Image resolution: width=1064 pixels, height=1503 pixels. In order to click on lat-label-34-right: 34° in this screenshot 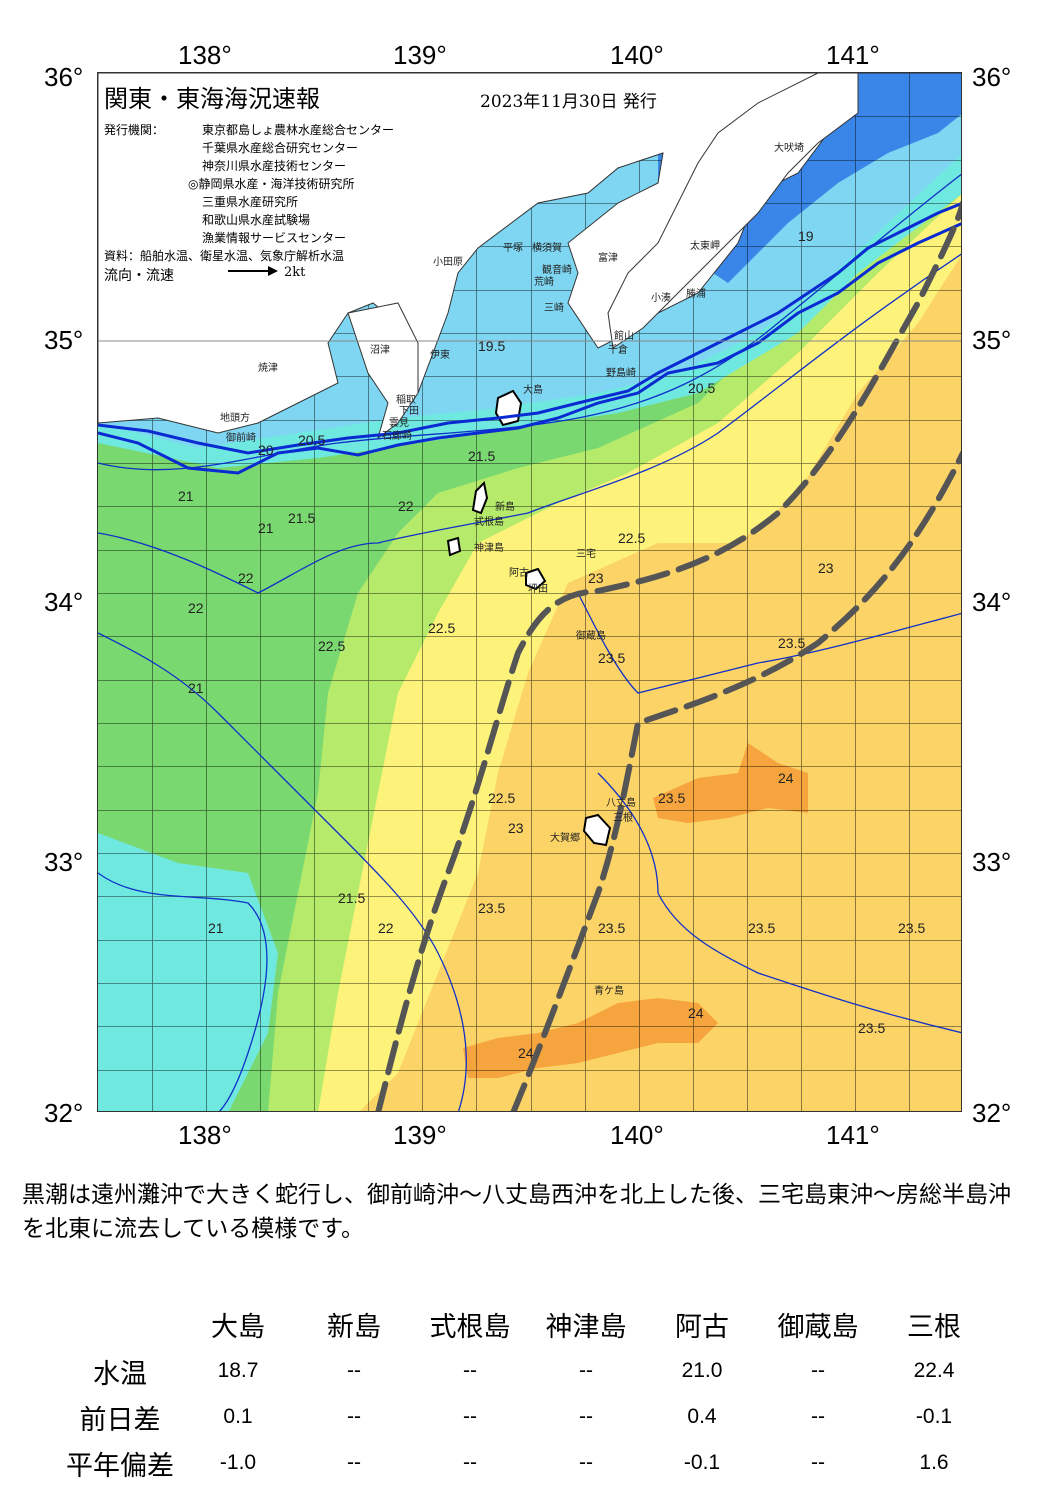, I will do `click(992, 602)`.